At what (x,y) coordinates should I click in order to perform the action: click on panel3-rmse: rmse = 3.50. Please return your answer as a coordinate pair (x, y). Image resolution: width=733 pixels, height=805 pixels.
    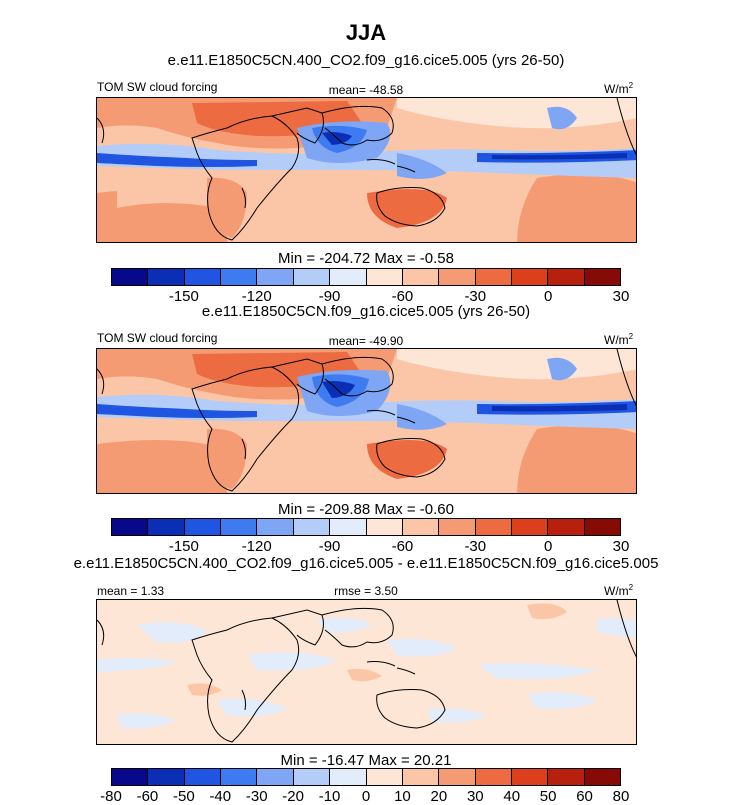
    Looking at the image, I should click on (366, 591).